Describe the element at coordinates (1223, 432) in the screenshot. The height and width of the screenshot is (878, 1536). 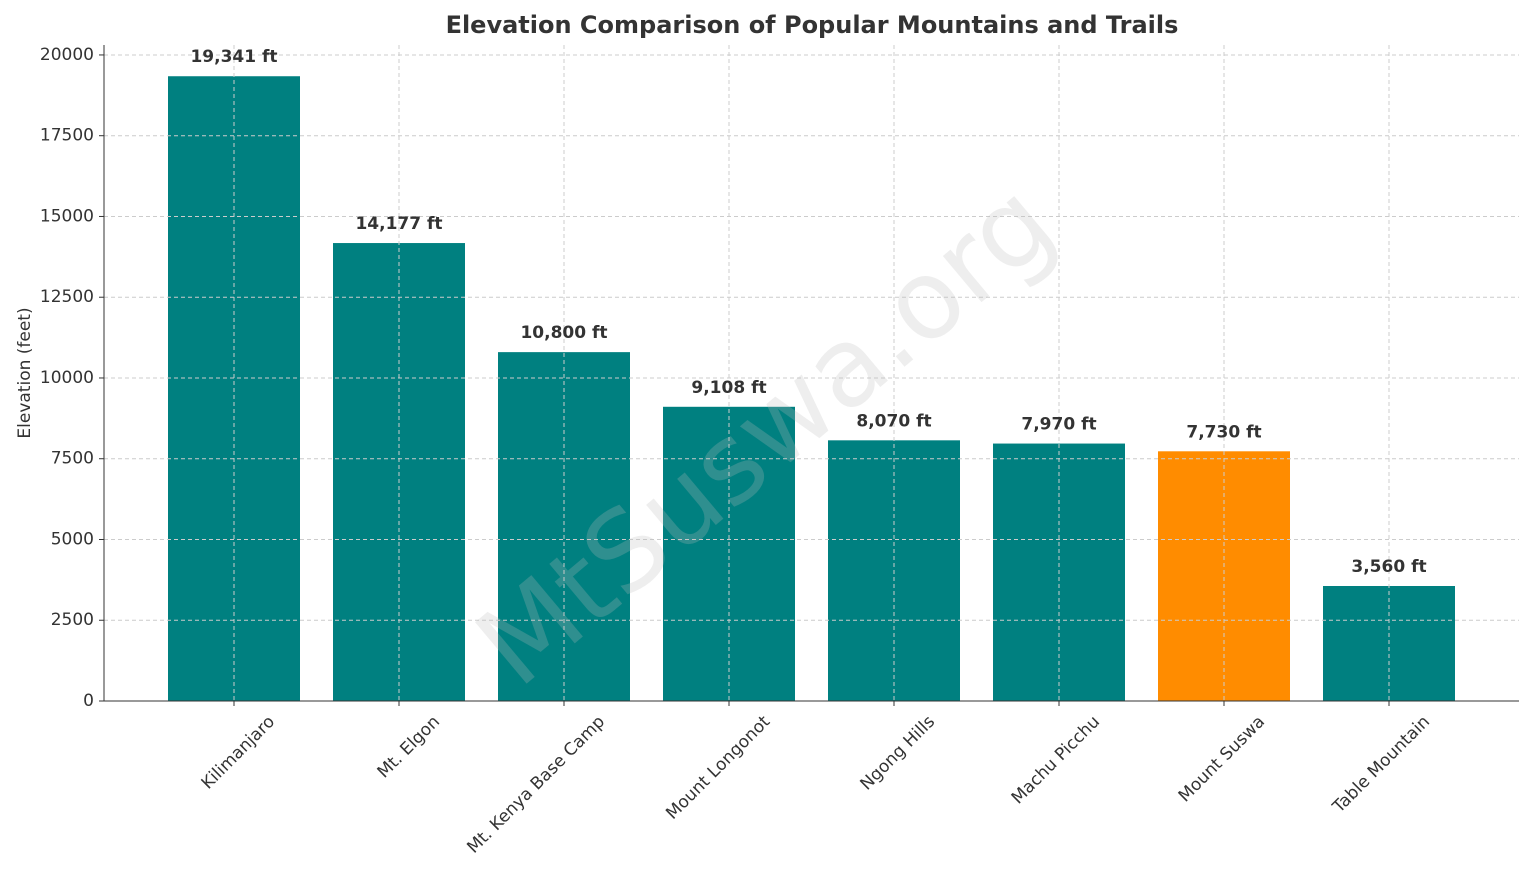
I see `value-label: 7,730 ft` at that location.